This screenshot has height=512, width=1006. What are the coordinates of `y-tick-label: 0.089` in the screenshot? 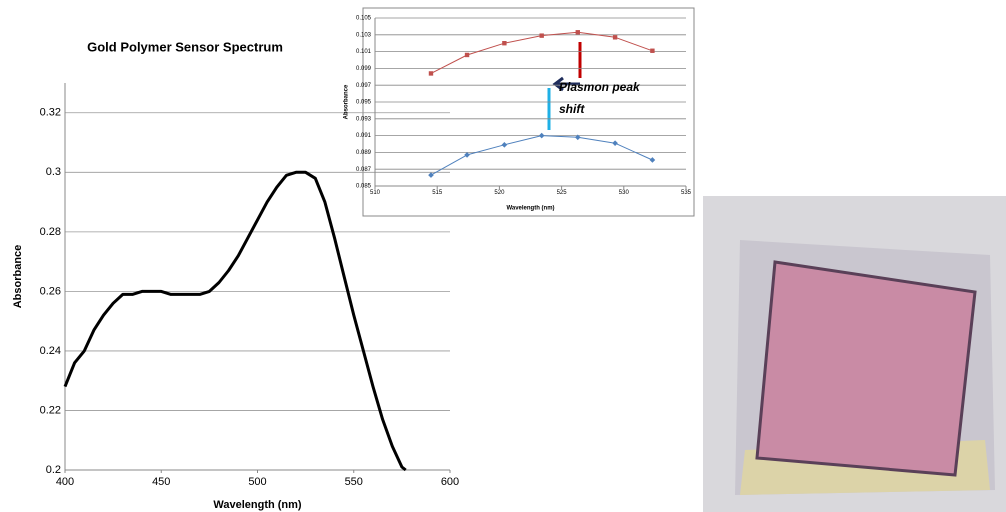 It's located at (364, 153).